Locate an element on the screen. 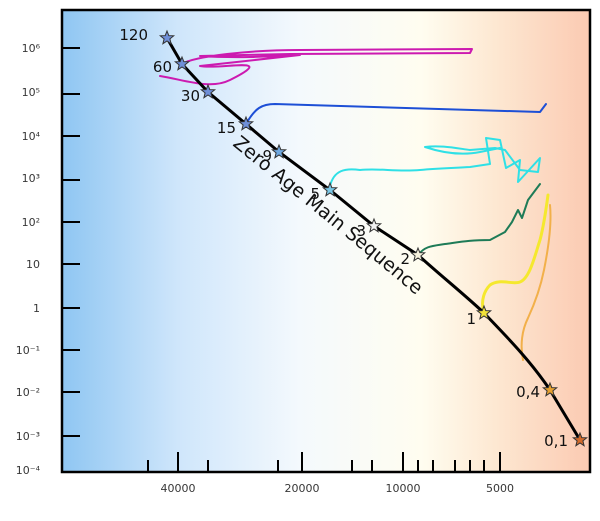  y-tick-label: 1 is located at coordinates (36, 308).